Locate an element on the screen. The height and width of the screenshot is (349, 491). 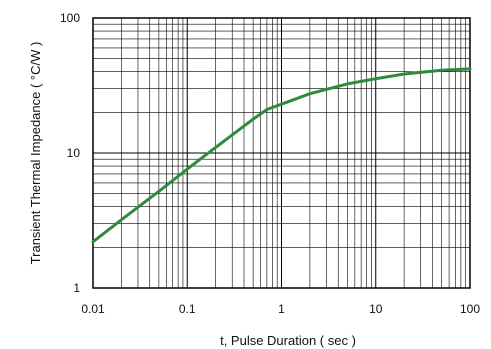
x-axis-label: t, Pulse Duration ( sec ) is located at coordinates (288, 340).